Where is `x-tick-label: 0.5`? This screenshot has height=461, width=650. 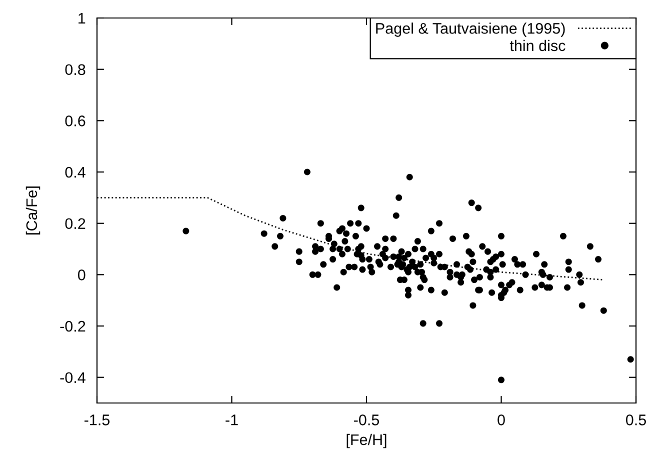 x-tick-label: 0.5 is located at coordinates (636, 420).